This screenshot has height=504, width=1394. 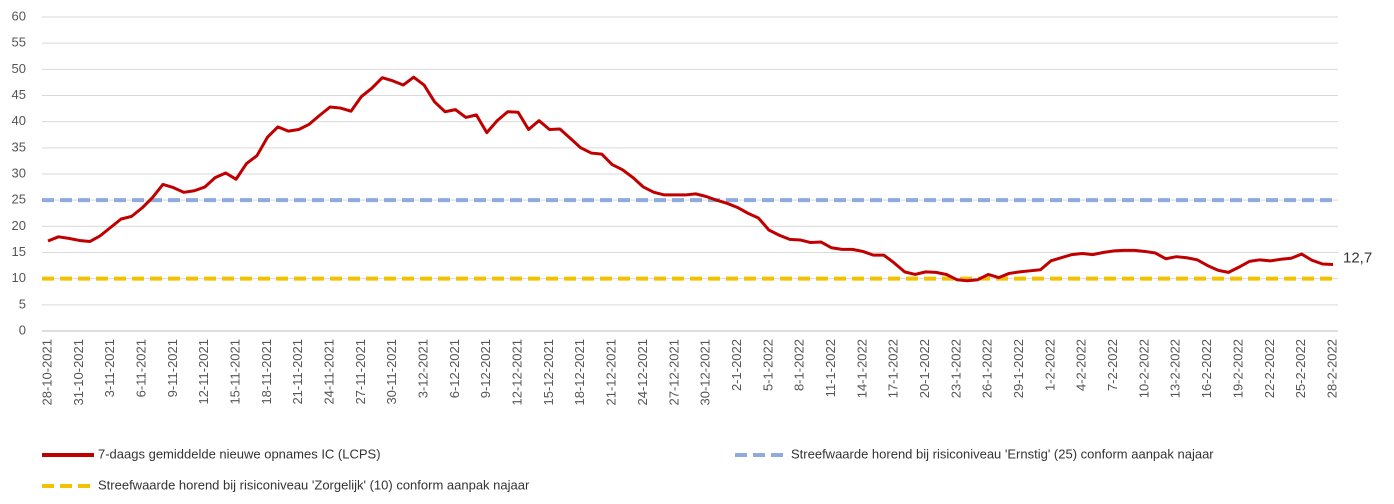 I want to click on x-tick-label: 17-1-2022, so click(x=893, y=368).